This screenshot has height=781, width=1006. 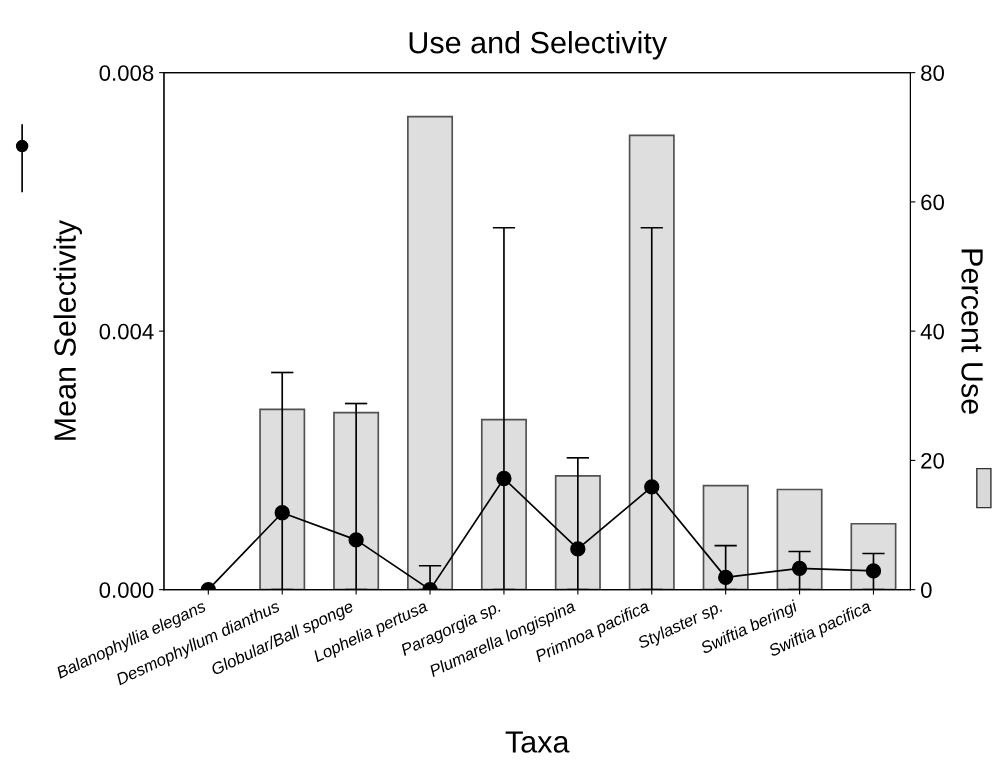 What do you see at coordinates (926, 590) in the screenshot?
I see `y2-tick-label: 0` at bounding box center [926, 590].